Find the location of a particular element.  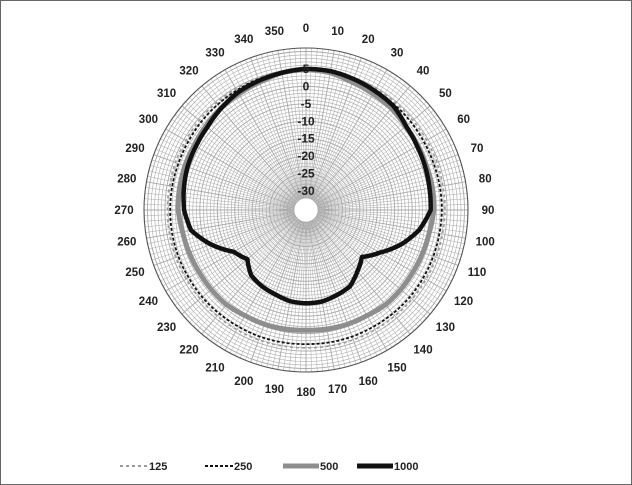

angle-tick-label: 200 is located at coordinates (243, 382).